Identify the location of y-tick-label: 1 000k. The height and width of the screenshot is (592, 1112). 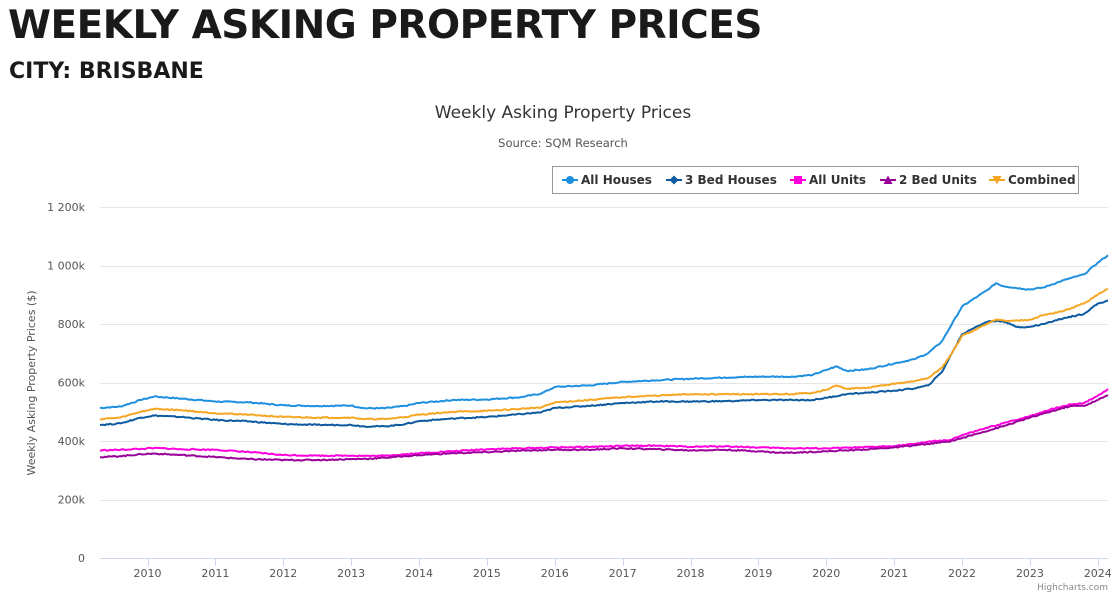
(66, 266).